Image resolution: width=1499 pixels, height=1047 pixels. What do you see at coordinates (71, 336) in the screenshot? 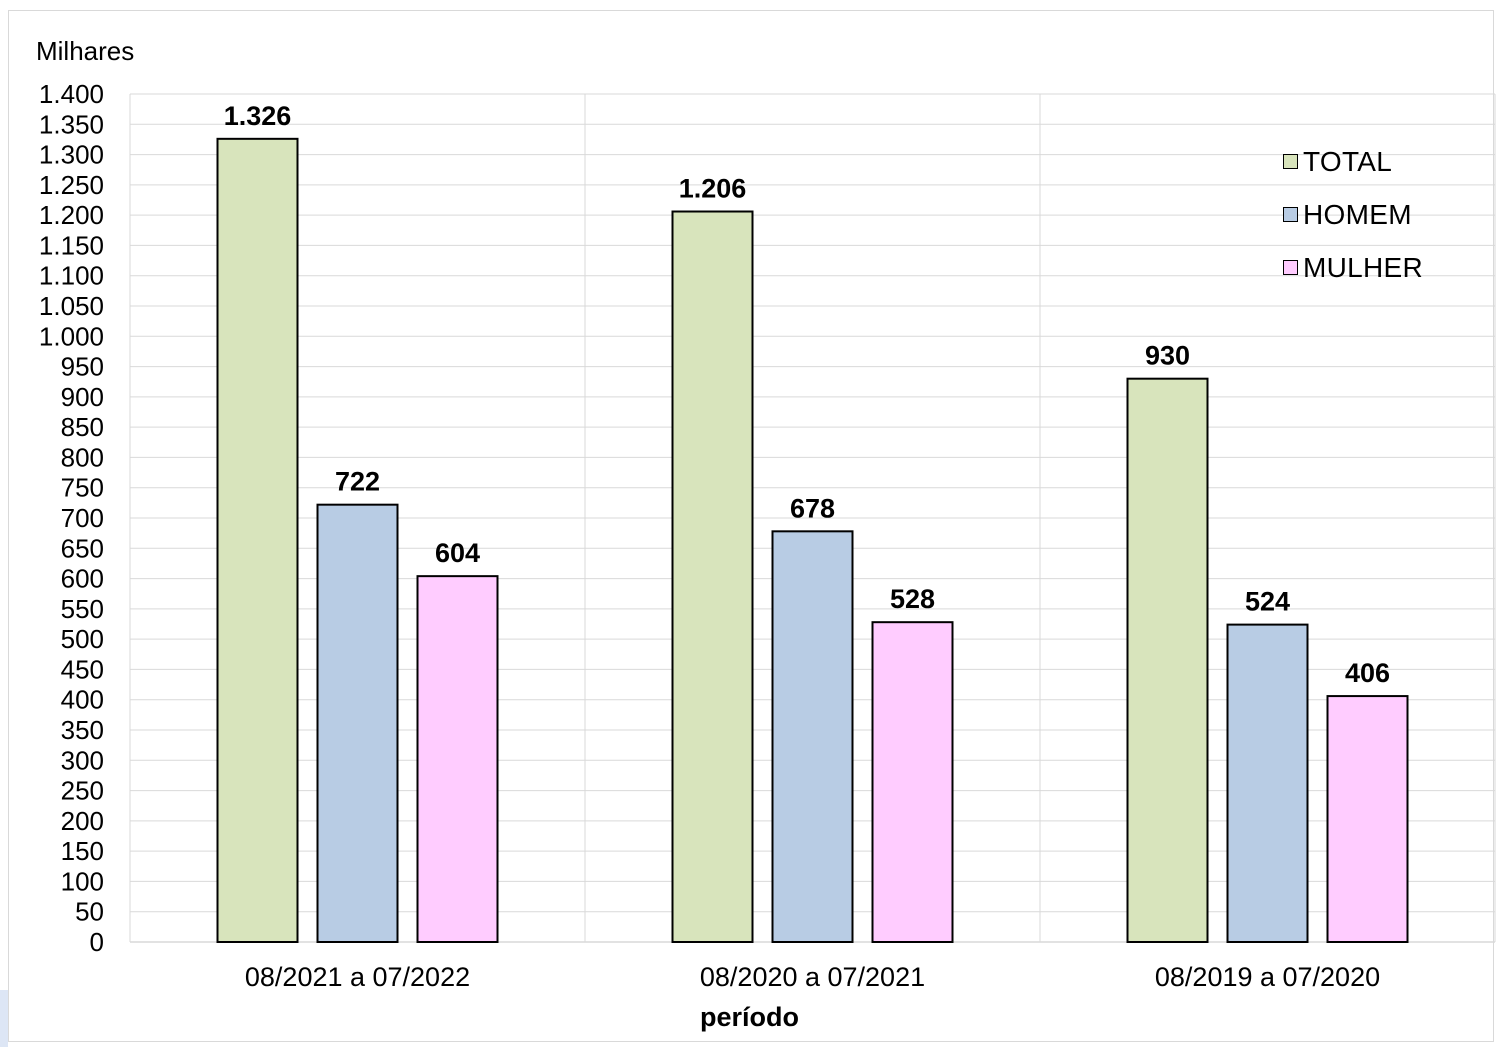
I see `y-tick-label: 1.000` at bounding box center [71, 336].